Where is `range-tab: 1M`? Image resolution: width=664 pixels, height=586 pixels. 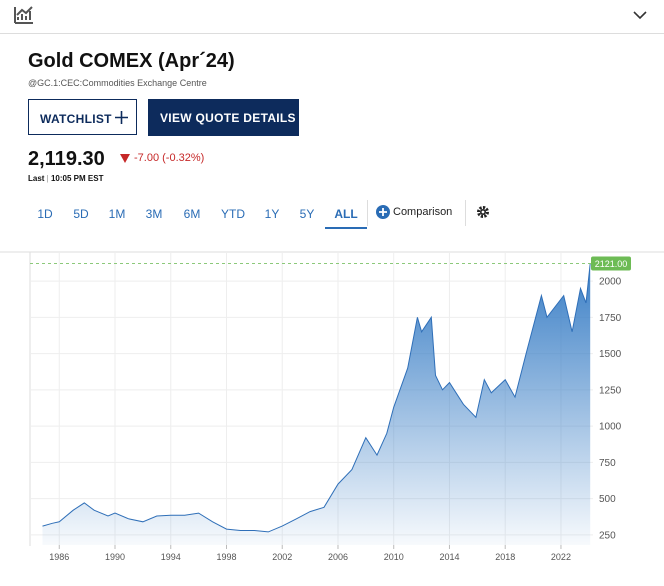 range-tab: 1M is located at coordinates (117, 214).